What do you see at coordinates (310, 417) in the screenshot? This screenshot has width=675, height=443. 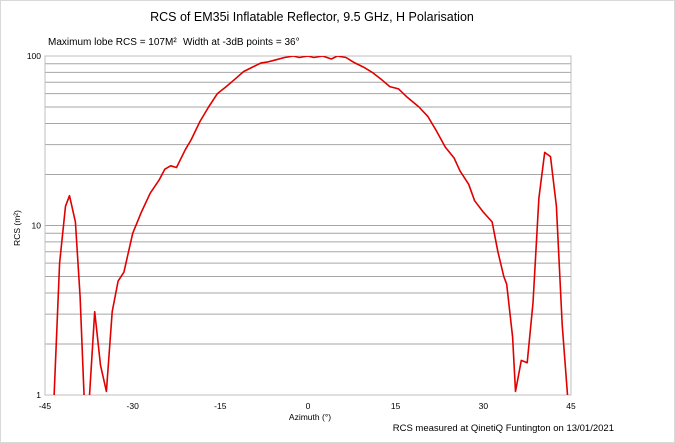 I see `x-axis-label: Azimuth (°)` at bounding box center [310, 417].